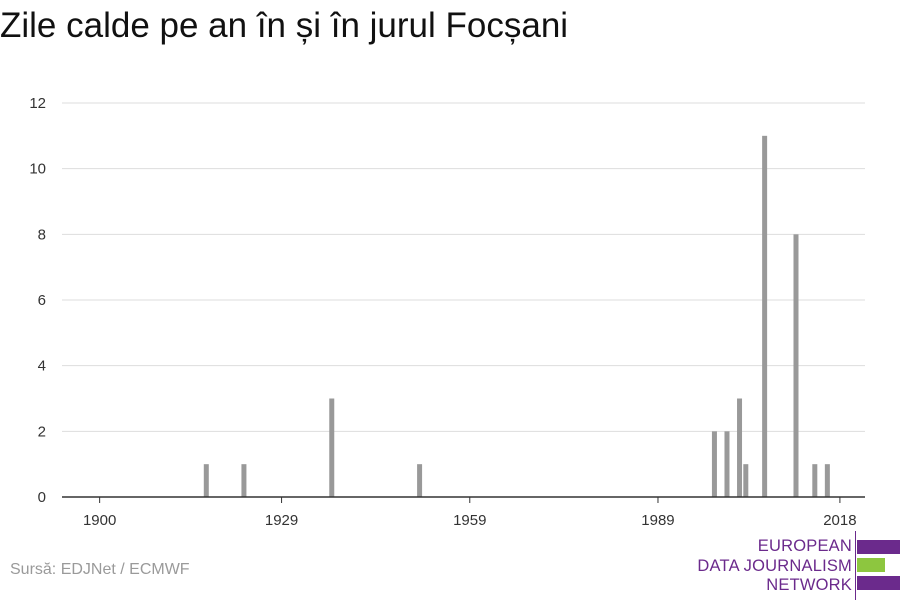 This screenshot has height=600, width=900. I want to click on x-tick-label: 1989, so click(657, 520).